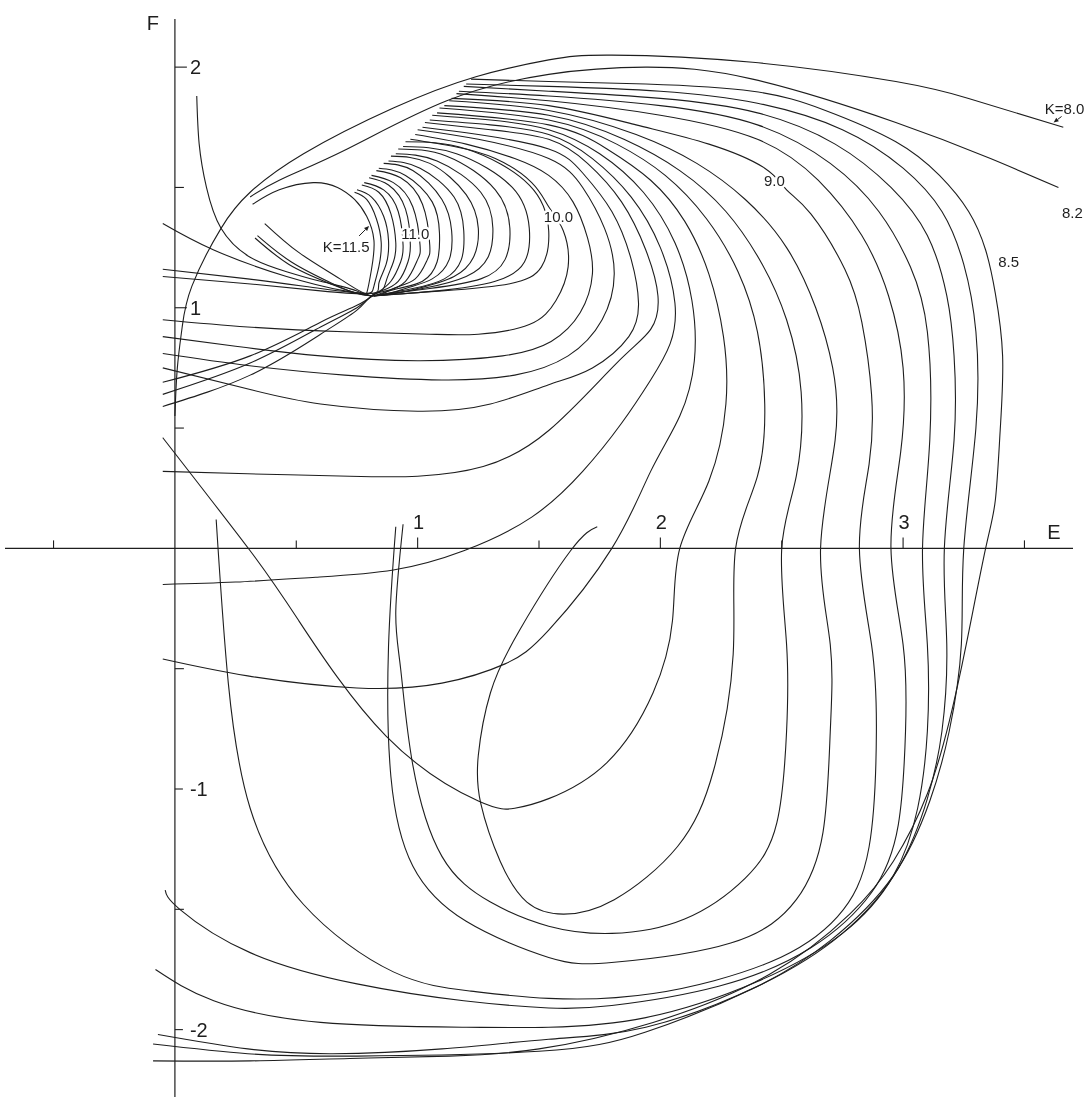  Describe the element at coordinates (661, 522) in the screenshot. I see `x-tick-label: 2` at that location.